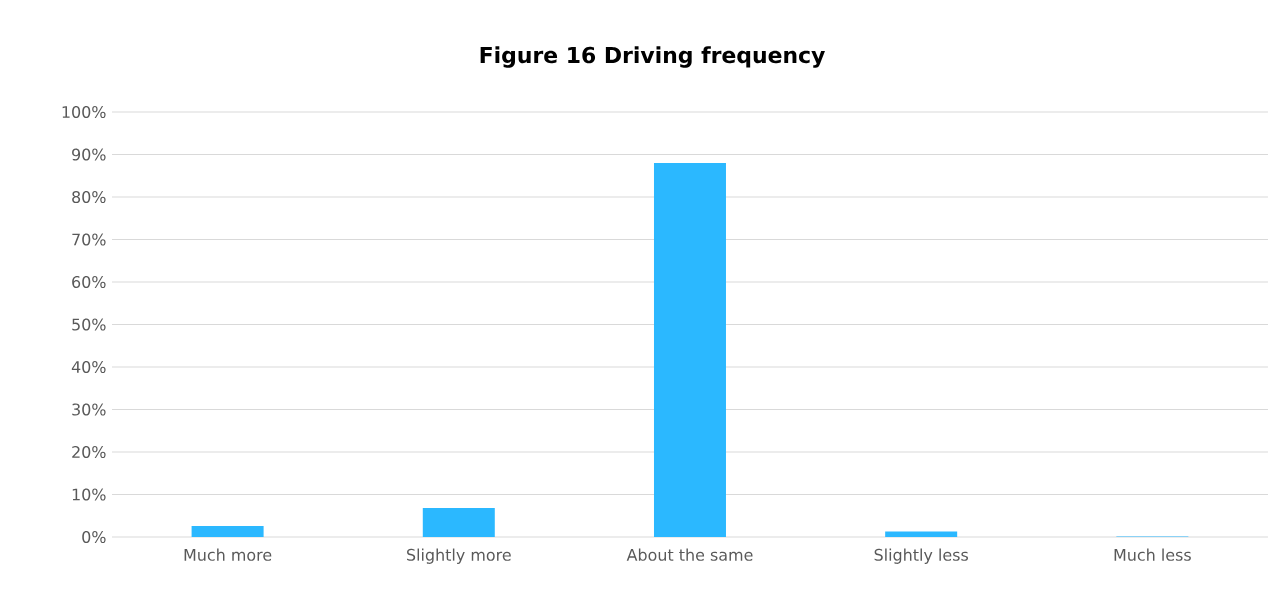 This screenshot has width=1282, height=600. What do you see at coordinates (84, 112) in the screenshot?
I see `y-tick-label: 100%` at bounding box center [84, 112].